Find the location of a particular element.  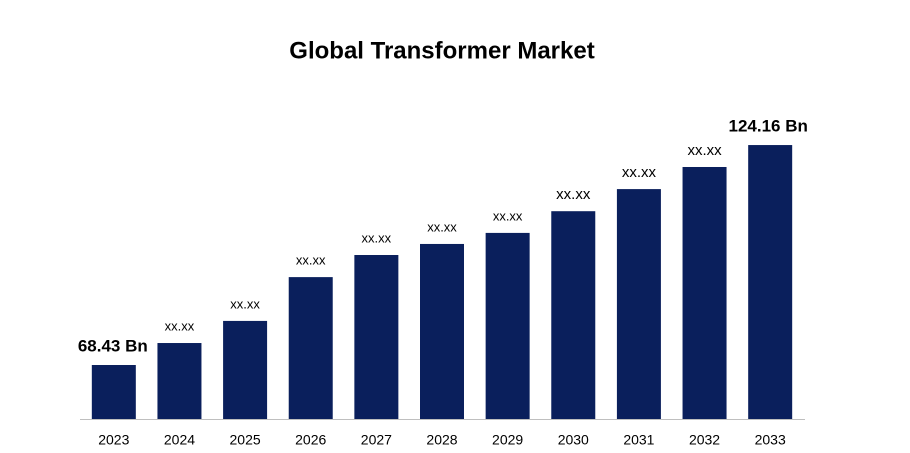

x-tick-label: 2030 is located at coordinates (573, 440).